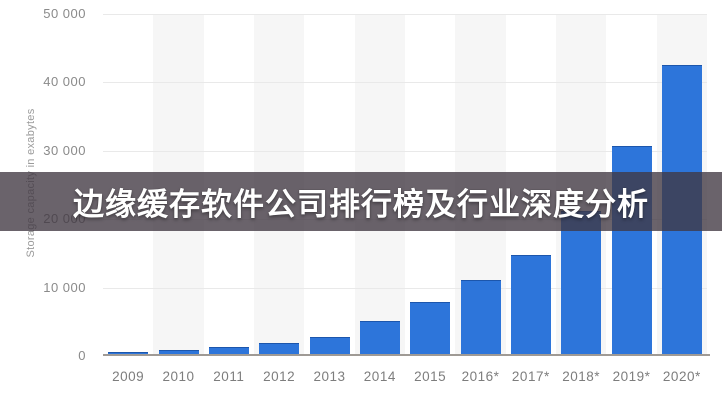  Describe the element at coordinates (82, 355) in the screenshot. I see `y-tick-label-0: 0` at that location.